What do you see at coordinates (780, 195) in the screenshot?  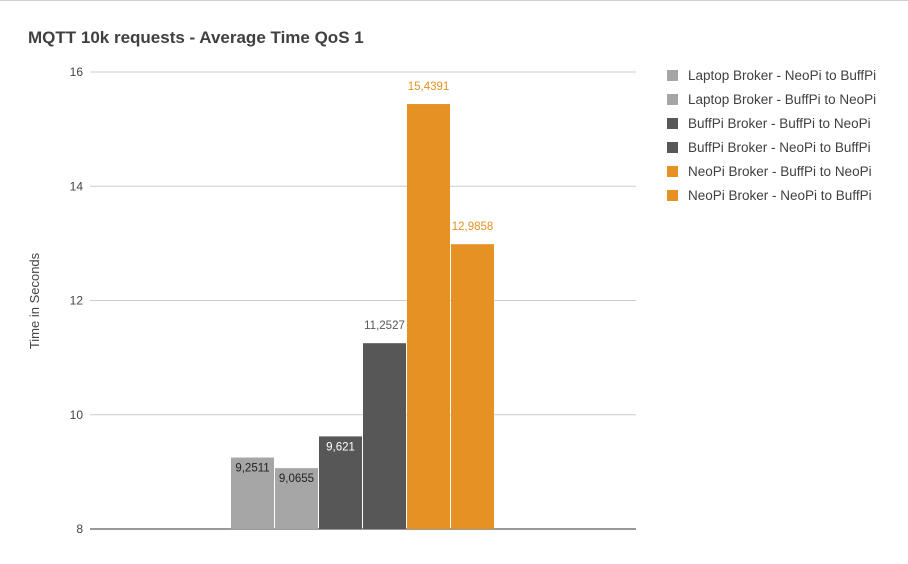 I see `legend-label: NeoPi Broker - NeoPi to BuffPi` at bounding box center [780, 195].